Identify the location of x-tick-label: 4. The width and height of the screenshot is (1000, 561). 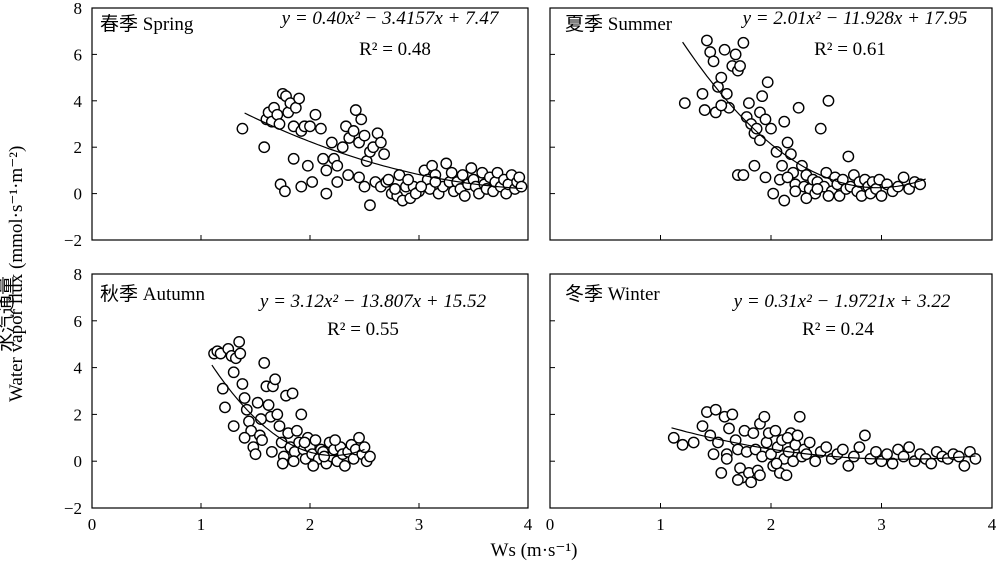
(528, 524).